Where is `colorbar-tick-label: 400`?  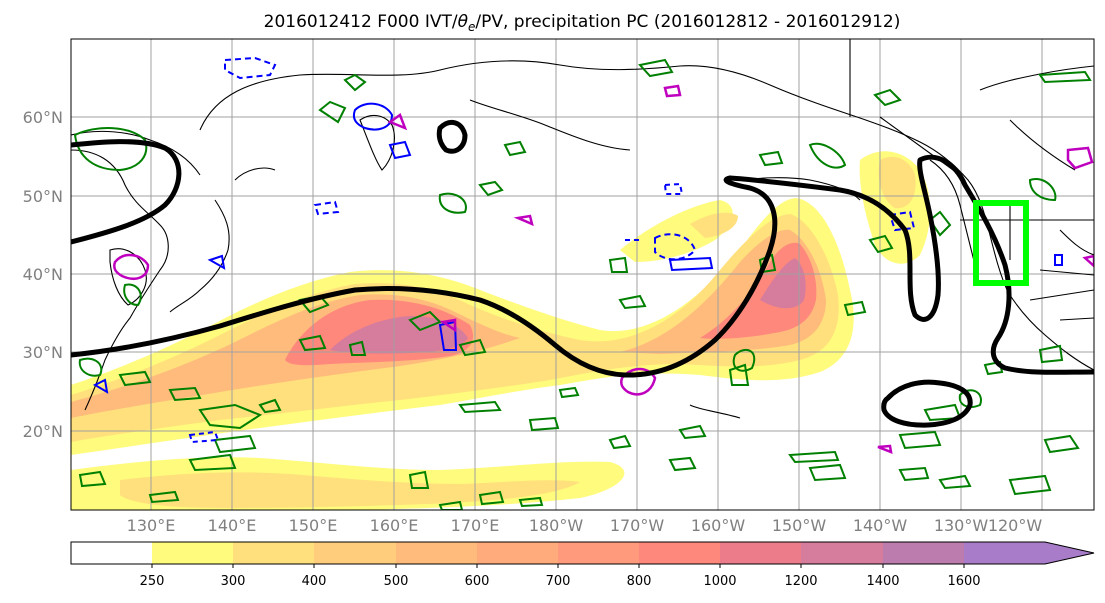
colorbar-tick-label: 400 is located at coordinates (314, 581).